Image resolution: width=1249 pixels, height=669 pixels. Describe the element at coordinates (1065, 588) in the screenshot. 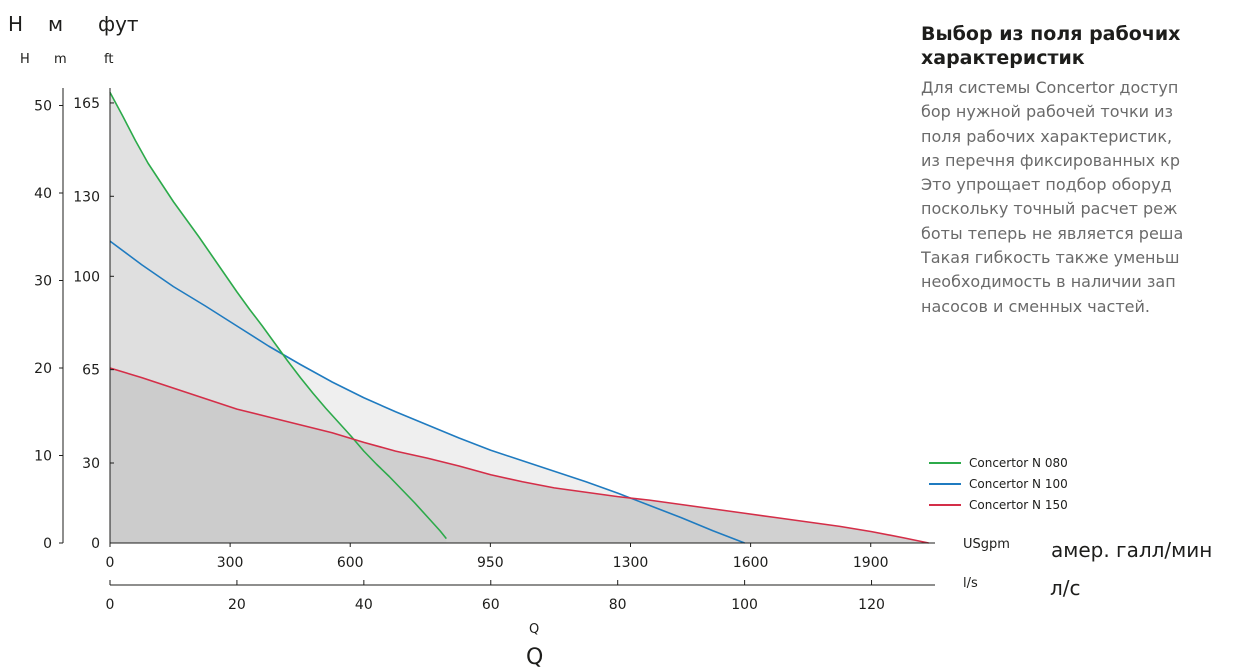

I see `x-axis-ls-unit-ru: л/с` at that location.